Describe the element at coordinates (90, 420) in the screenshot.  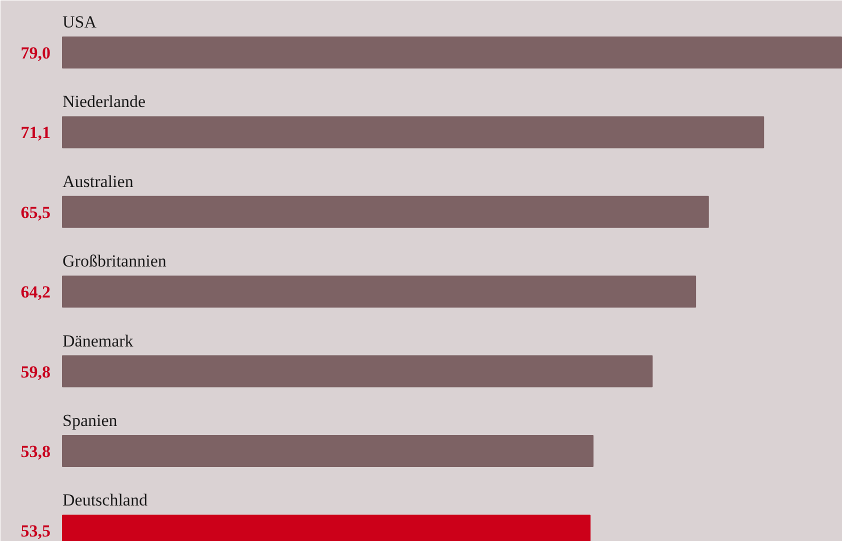
I see `y-tick-label: Spanien` at that location.